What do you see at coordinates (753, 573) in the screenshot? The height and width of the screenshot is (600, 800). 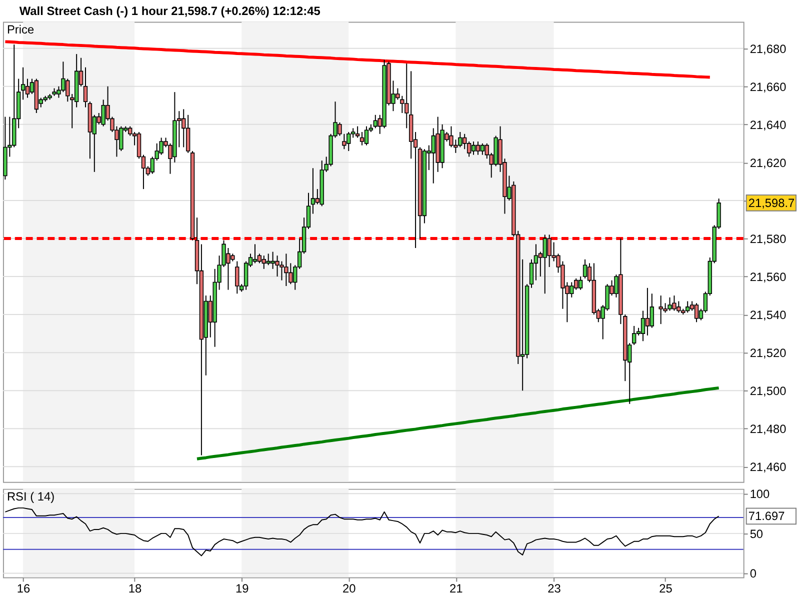 I see `y-tick-label: 0` at bounding box center [753, 573].